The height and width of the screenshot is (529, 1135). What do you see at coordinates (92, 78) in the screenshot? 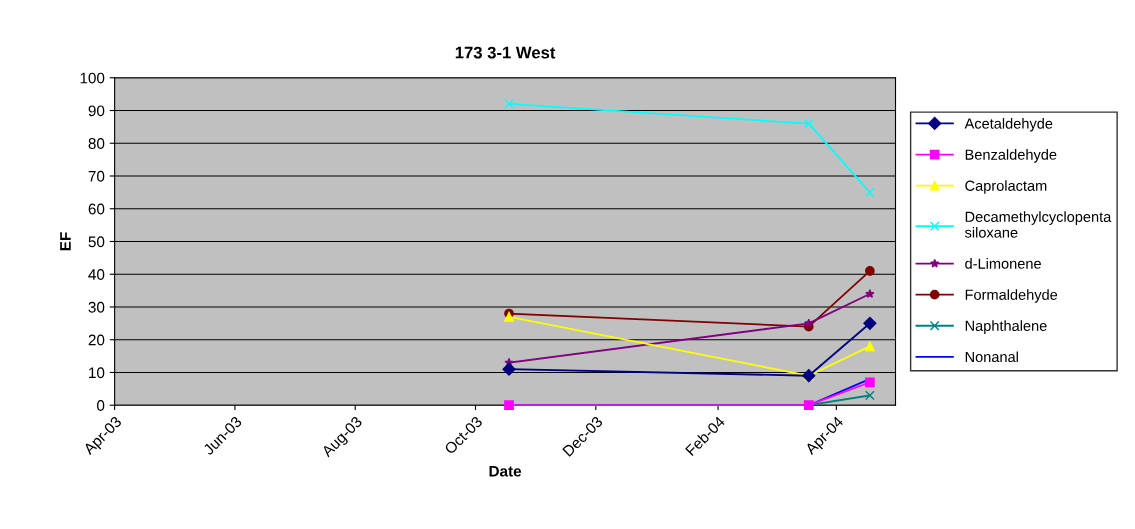
I see `y-tick-label: 100` at bounding box center [92, 78].